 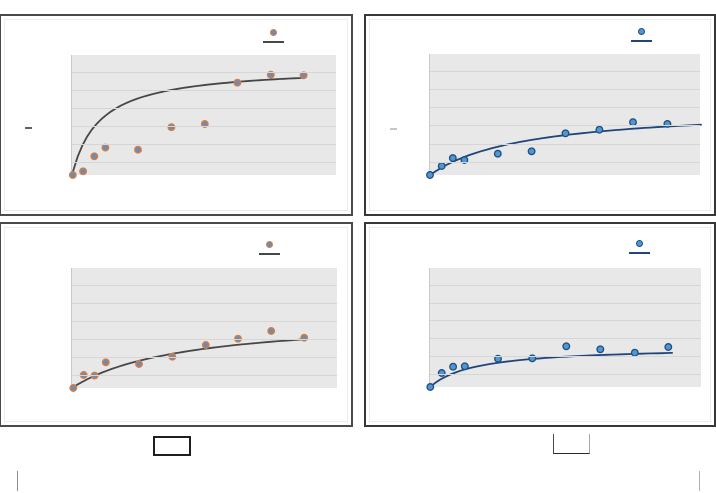 I want to click on empty-box-right, so click(x=571, y=444).